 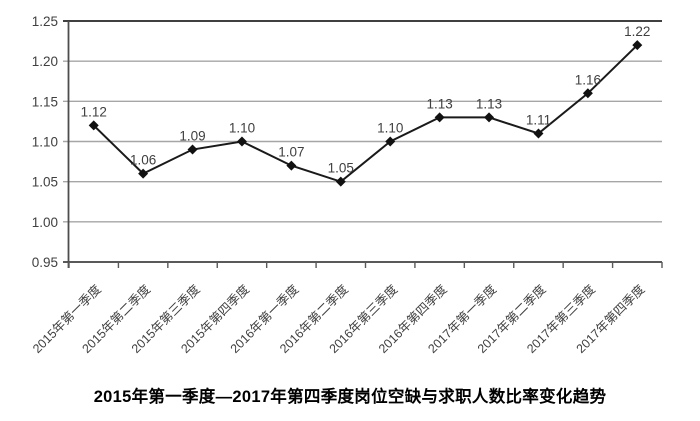 I want to click on data-point-label: 1.06, so click(x=143, y=160).